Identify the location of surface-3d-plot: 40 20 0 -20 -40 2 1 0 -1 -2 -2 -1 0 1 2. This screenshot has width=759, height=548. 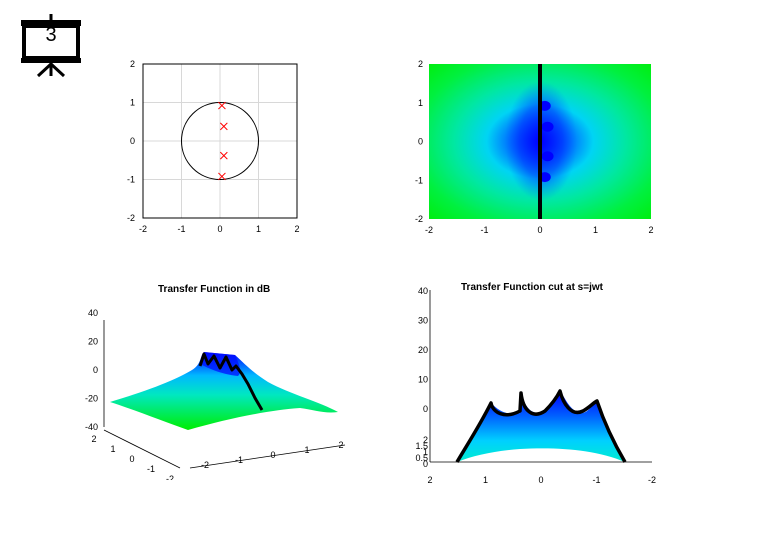
(215, 394).